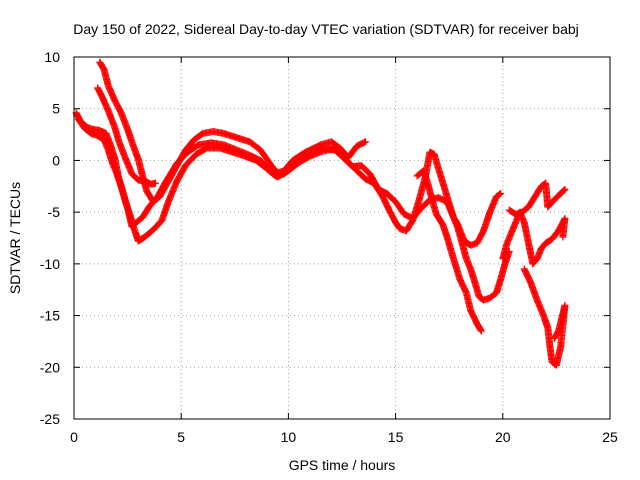 Image resolution: width=640 pixels, height=480 pixels. Describe the element at coordinates (610, 437) in the screenshot. I see `x-tick-label: 25` at that location.